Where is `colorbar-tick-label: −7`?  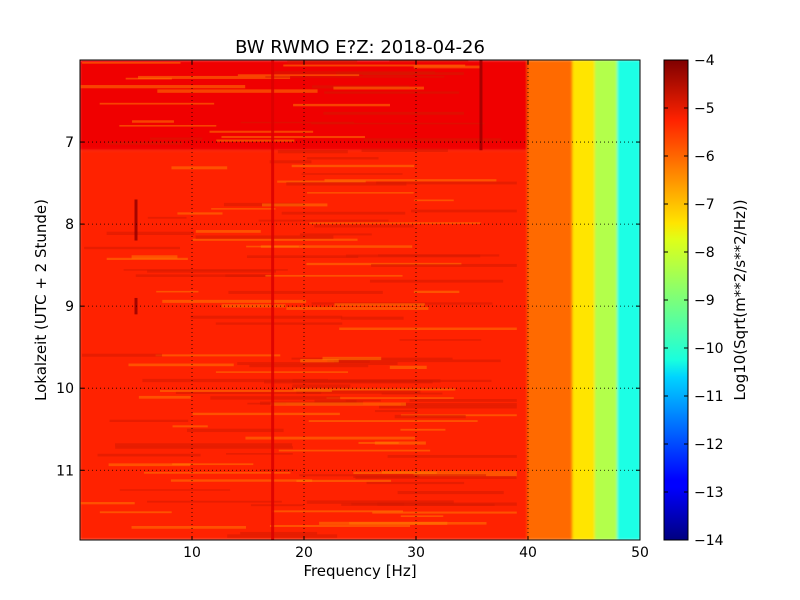 colorbar-tick-label: −7 is located at coordinates (704, 205).